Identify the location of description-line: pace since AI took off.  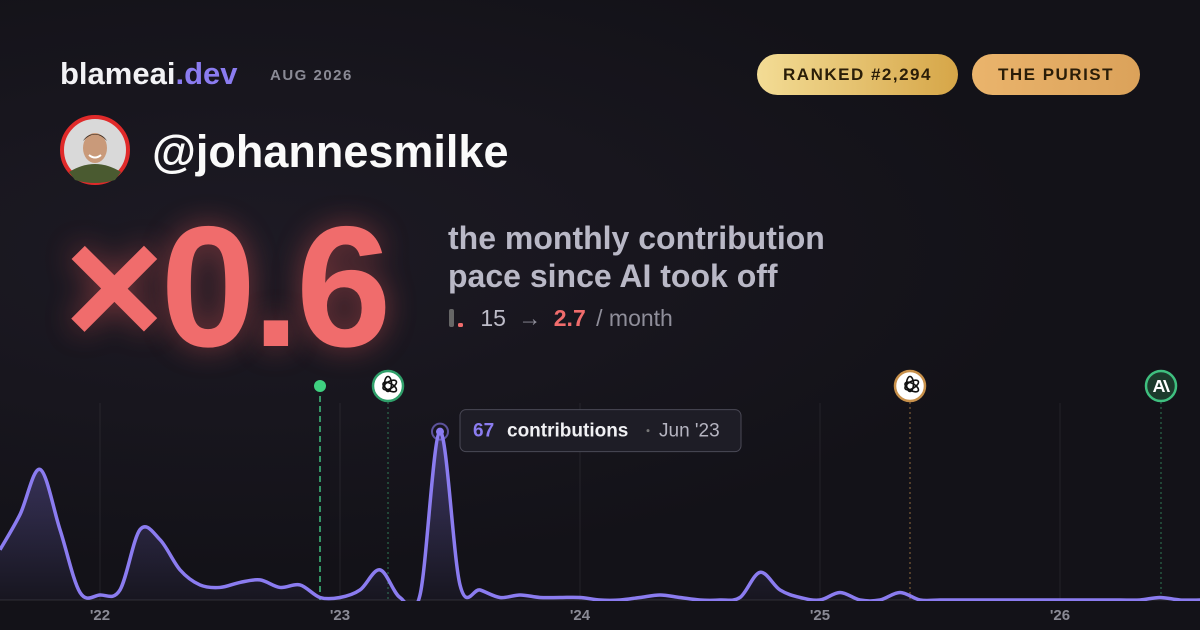
(613, 276).